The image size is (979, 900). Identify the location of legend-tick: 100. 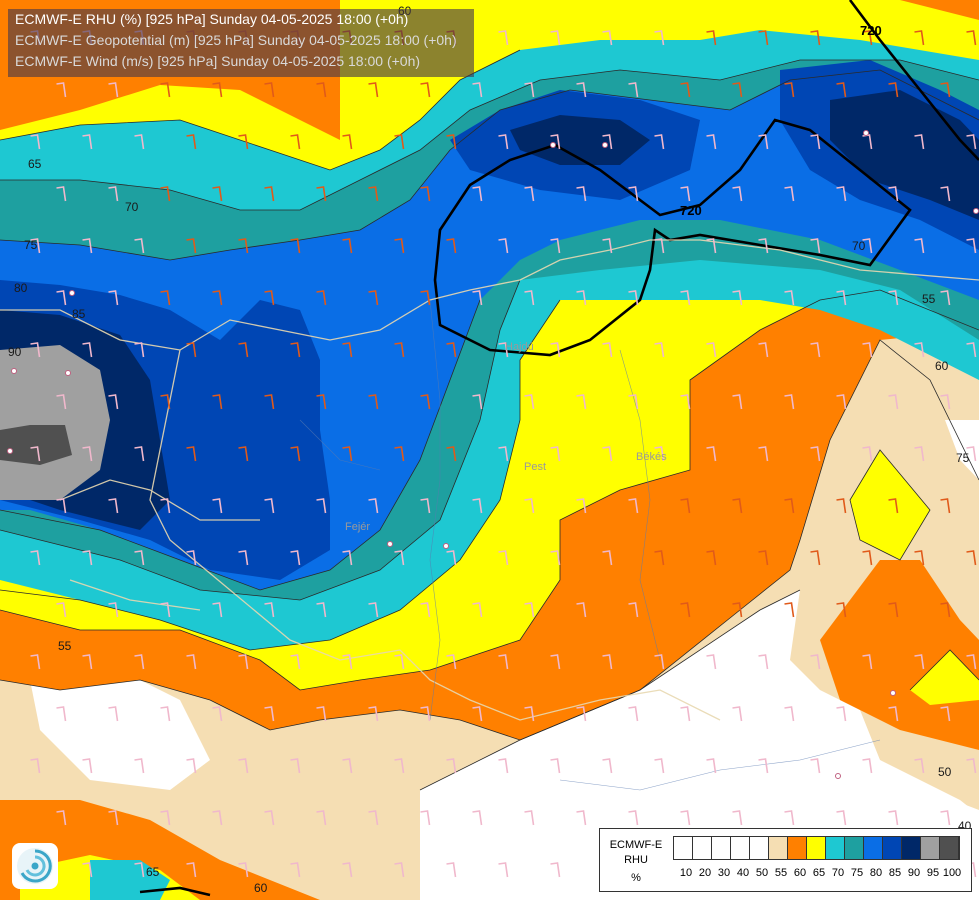
(952, 873).